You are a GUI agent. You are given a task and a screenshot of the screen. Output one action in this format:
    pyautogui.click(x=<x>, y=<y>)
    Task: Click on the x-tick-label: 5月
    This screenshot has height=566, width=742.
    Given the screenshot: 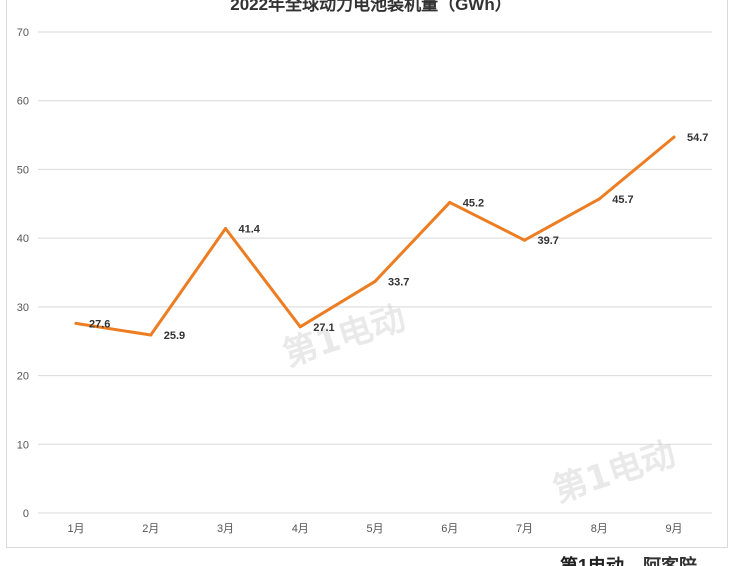 What is the action you would take?
    pyautogui.click(x=374, y=529)
    